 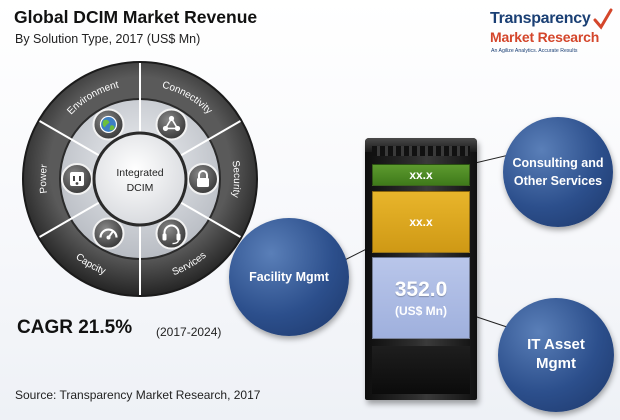 I want to click on bar-it-asset-value: 352.0, so click(x=421, y=289).